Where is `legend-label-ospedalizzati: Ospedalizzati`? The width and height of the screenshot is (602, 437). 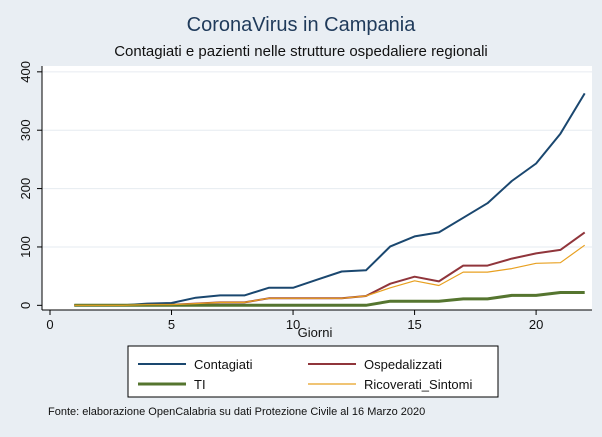 legend-label-ospedalizzati: Ospedalizzati is located at coordinates (403, 364).